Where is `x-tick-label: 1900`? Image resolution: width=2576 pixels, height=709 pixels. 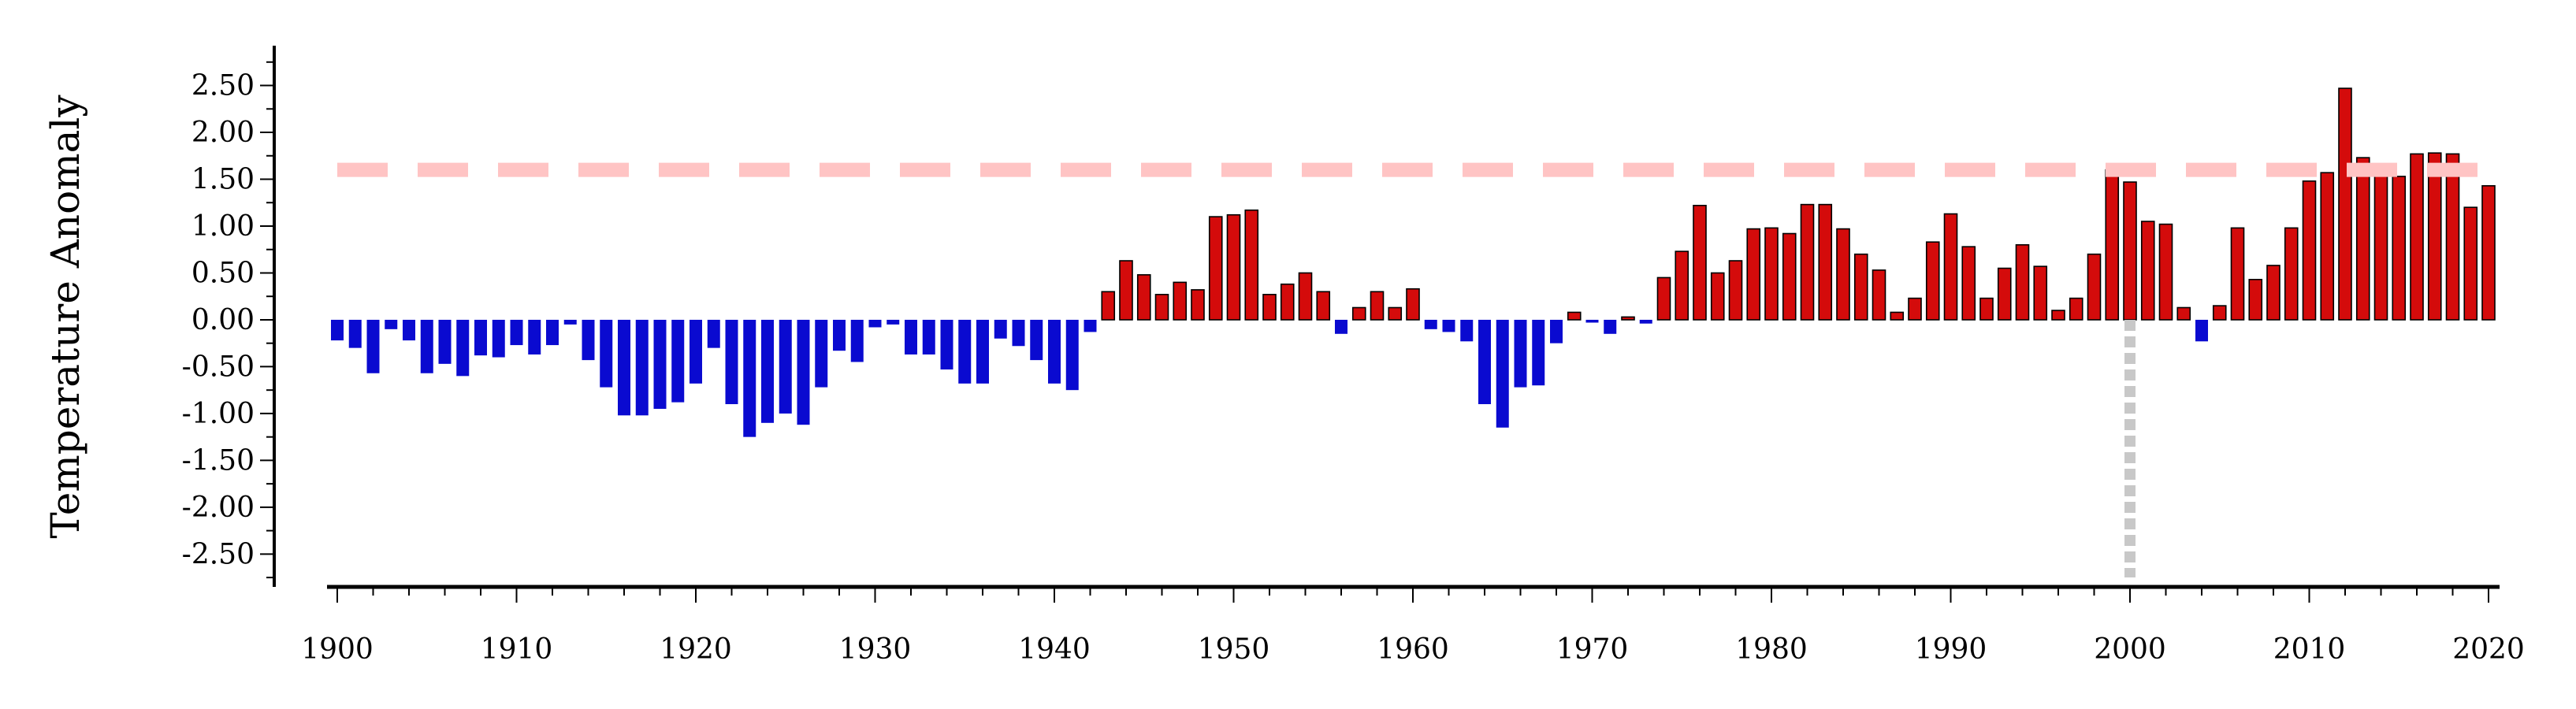 x-tick-label: 1900 is located at coordinates (337, 649).